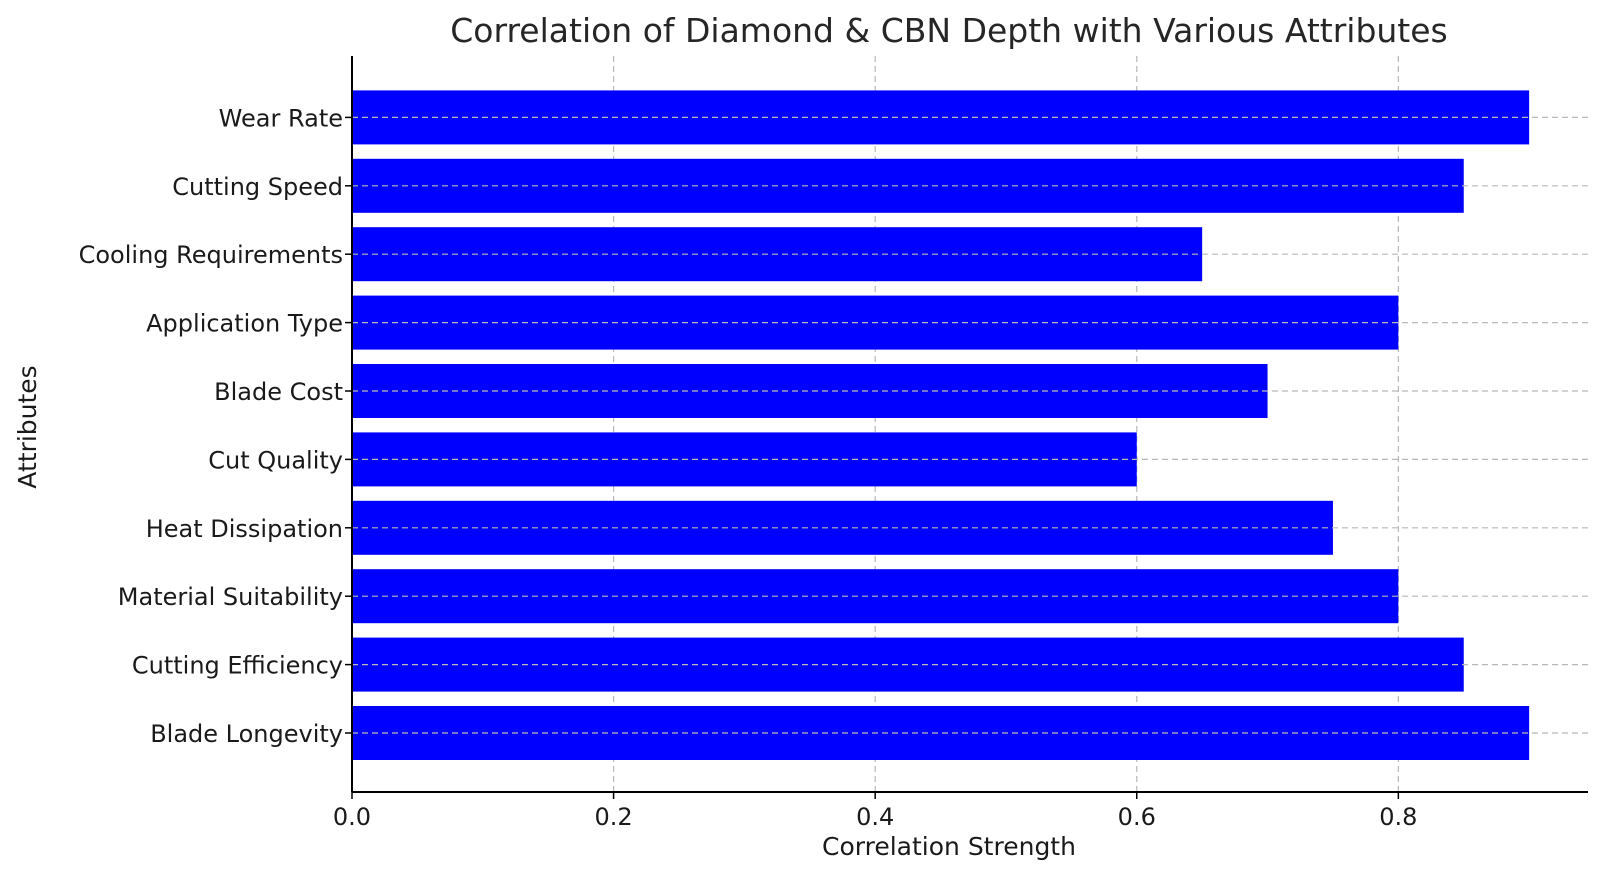  What do you see at coordinates (875, 817) in the screenshot?
I see `x-tick-label: 0.4` at bounding box center [875, 817].